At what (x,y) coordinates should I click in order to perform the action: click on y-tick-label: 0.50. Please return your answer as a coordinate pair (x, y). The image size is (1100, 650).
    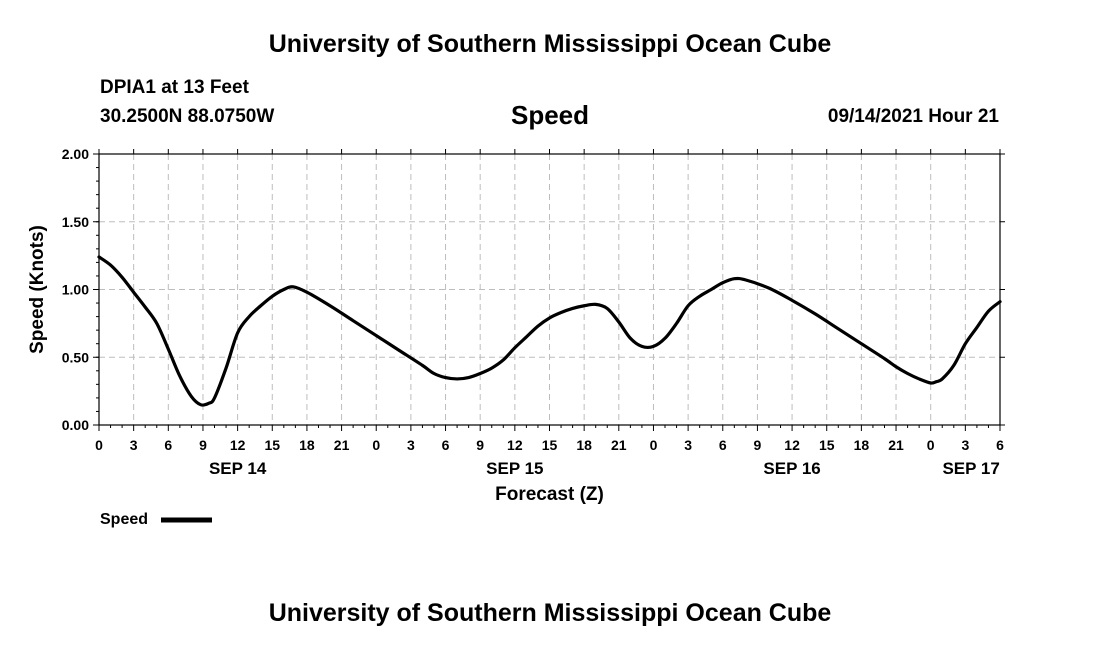
    Looking at the image, I should click on (75, 357).